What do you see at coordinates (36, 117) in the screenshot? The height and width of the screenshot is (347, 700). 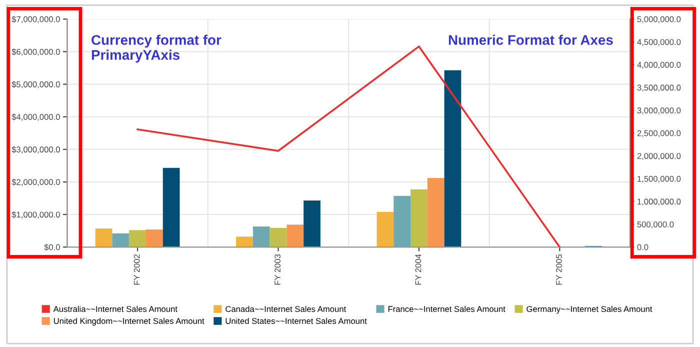 I see `y-tick-label: $4,000,000.0` at bounding box center [36, 117].